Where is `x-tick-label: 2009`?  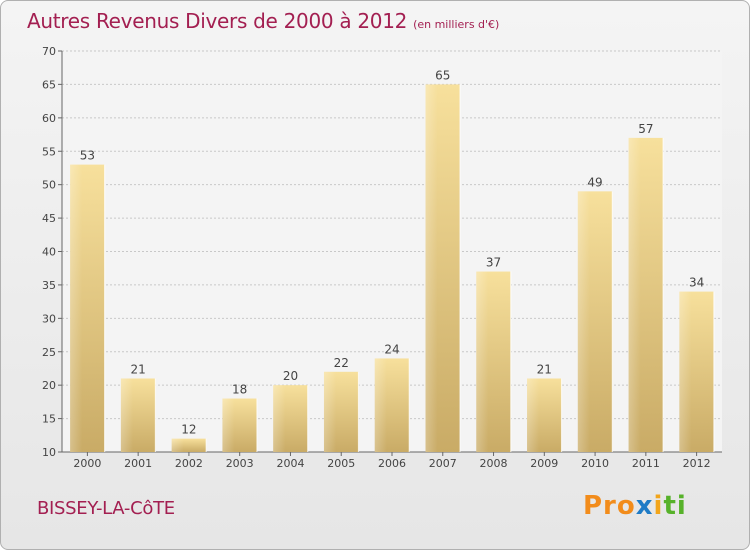 x-tick-label: 2009 is located at coordinates (544, 463).